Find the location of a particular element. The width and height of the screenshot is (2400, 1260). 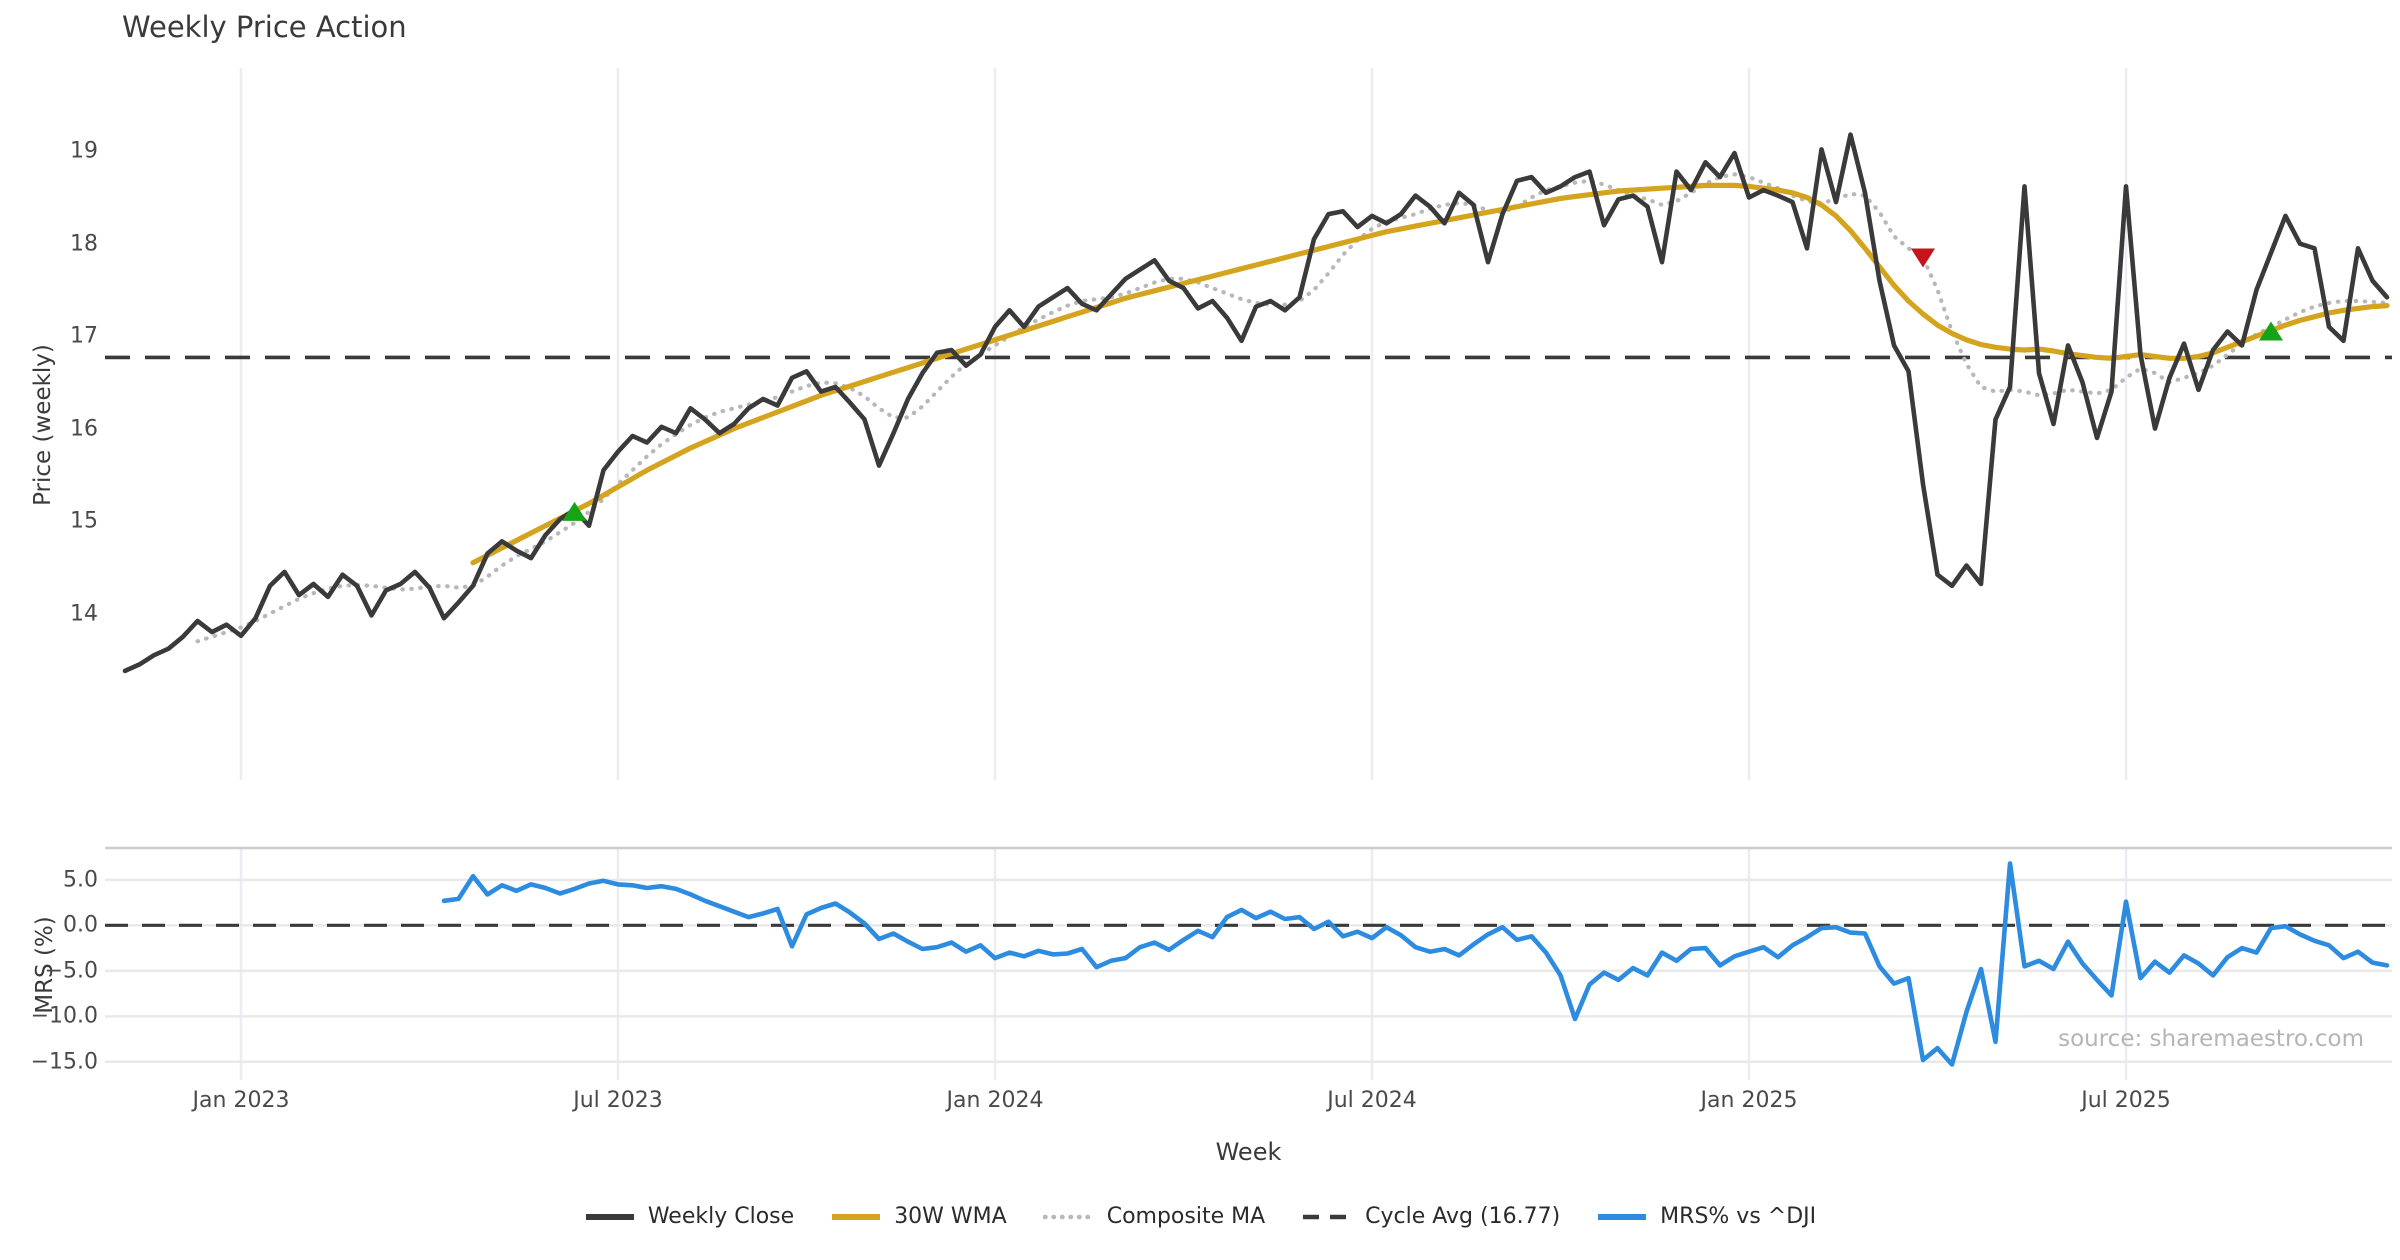

price-tick-label: 14 is located at coordinates (84, 614).